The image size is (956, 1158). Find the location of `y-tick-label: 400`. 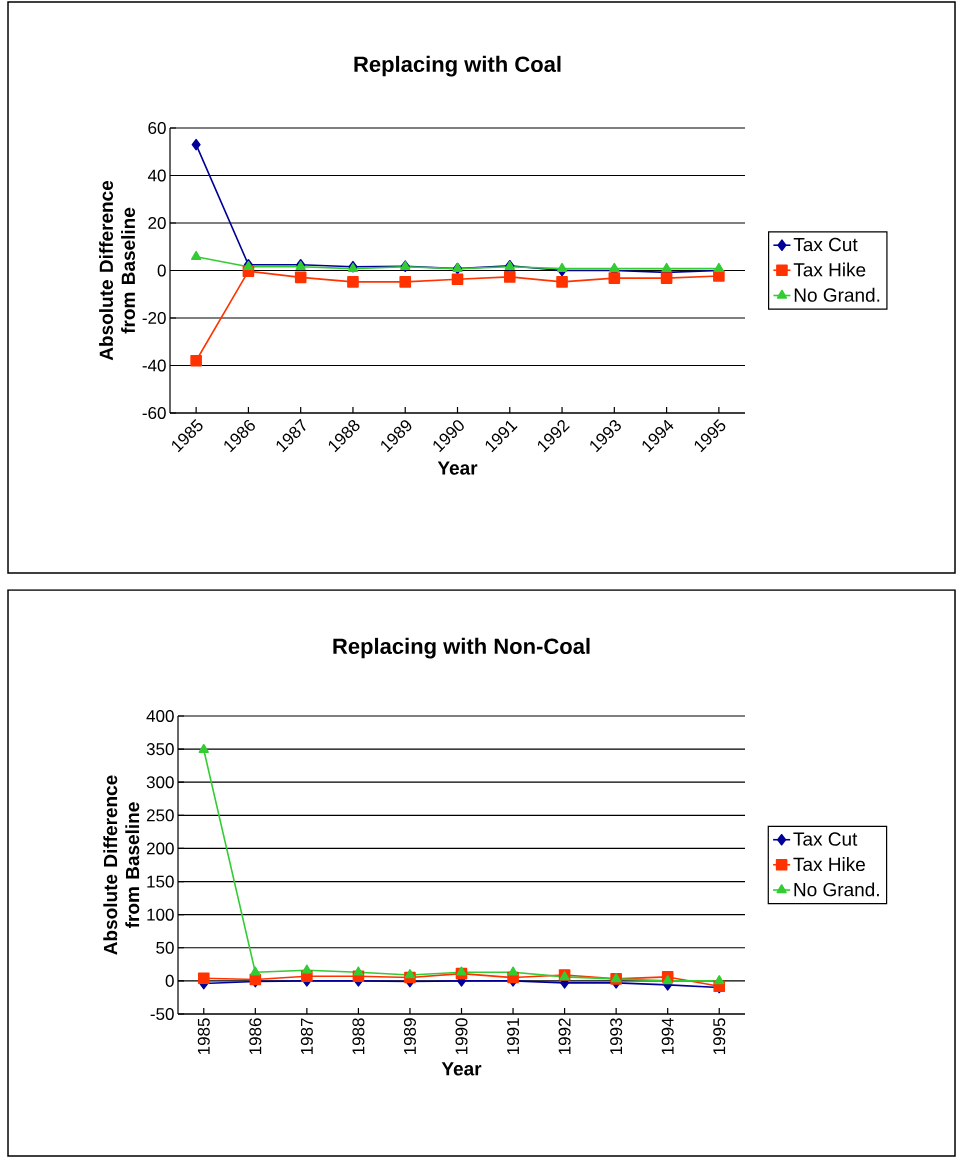

y-tick-label: 400 is located at coordinates (160, 716).